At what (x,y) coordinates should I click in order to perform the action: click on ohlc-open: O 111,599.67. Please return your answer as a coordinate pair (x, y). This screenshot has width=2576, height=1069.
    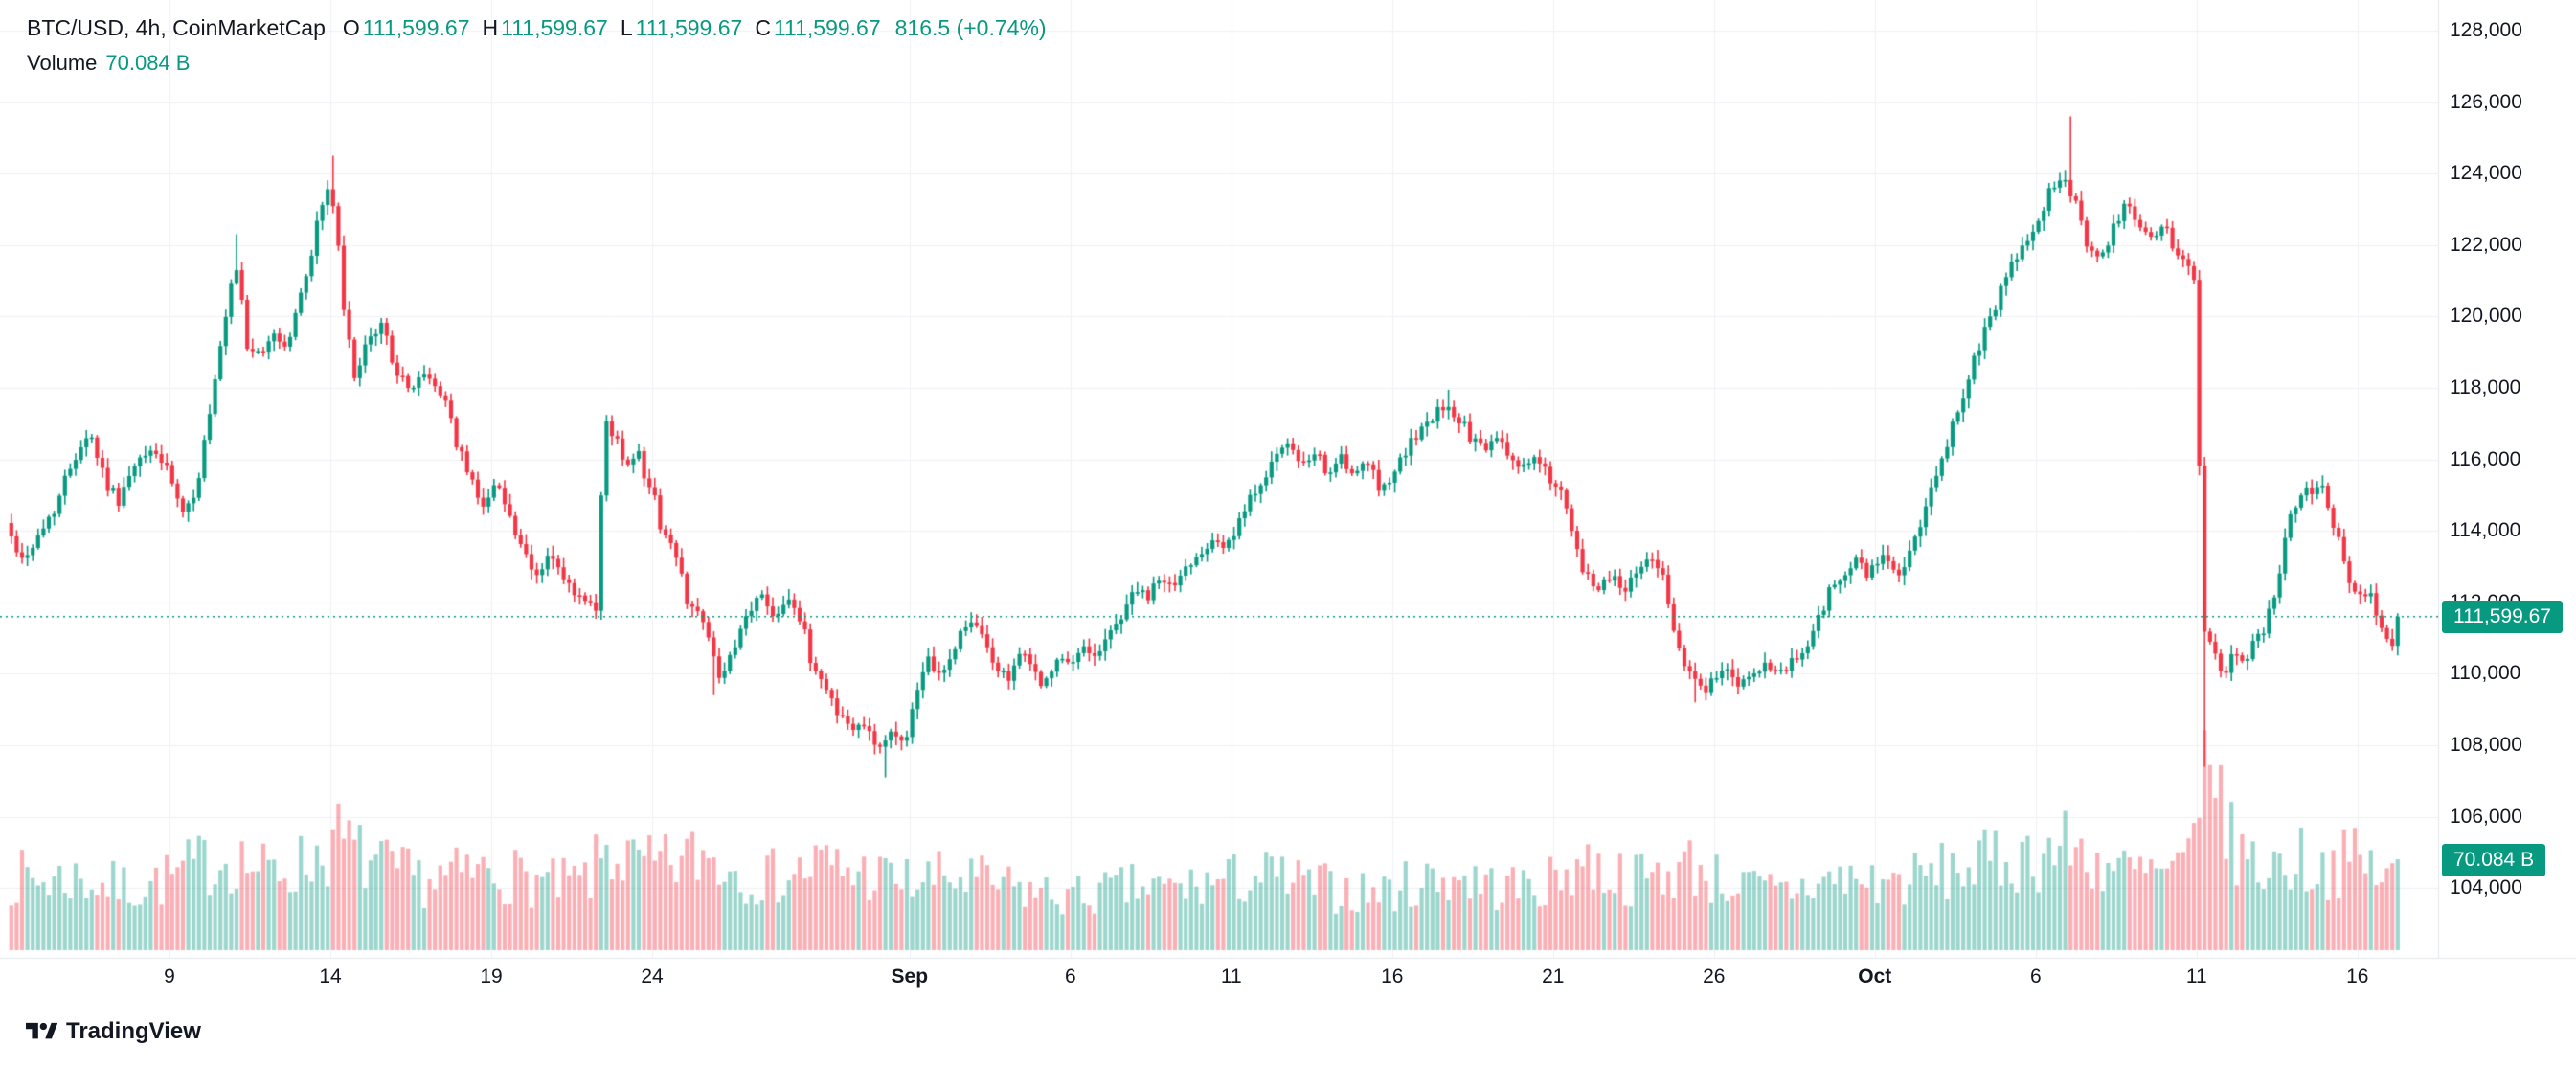
    Looking at the image, I should click on (406, 28).